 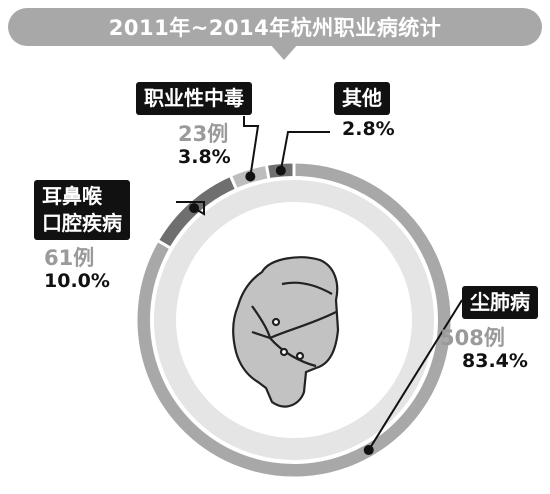 I want to click on legend-label-occupational-poisoning: 职业性中毒, so click(x=194, y=98).